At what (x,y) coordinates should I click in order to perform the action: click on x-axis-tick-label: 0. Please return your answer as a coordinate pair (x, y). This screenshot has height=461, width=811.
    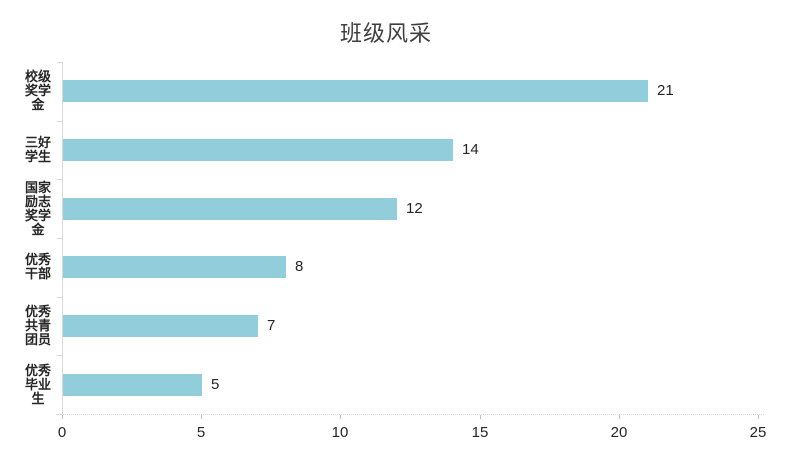
    Looking at the image, I should click on (62, 432).